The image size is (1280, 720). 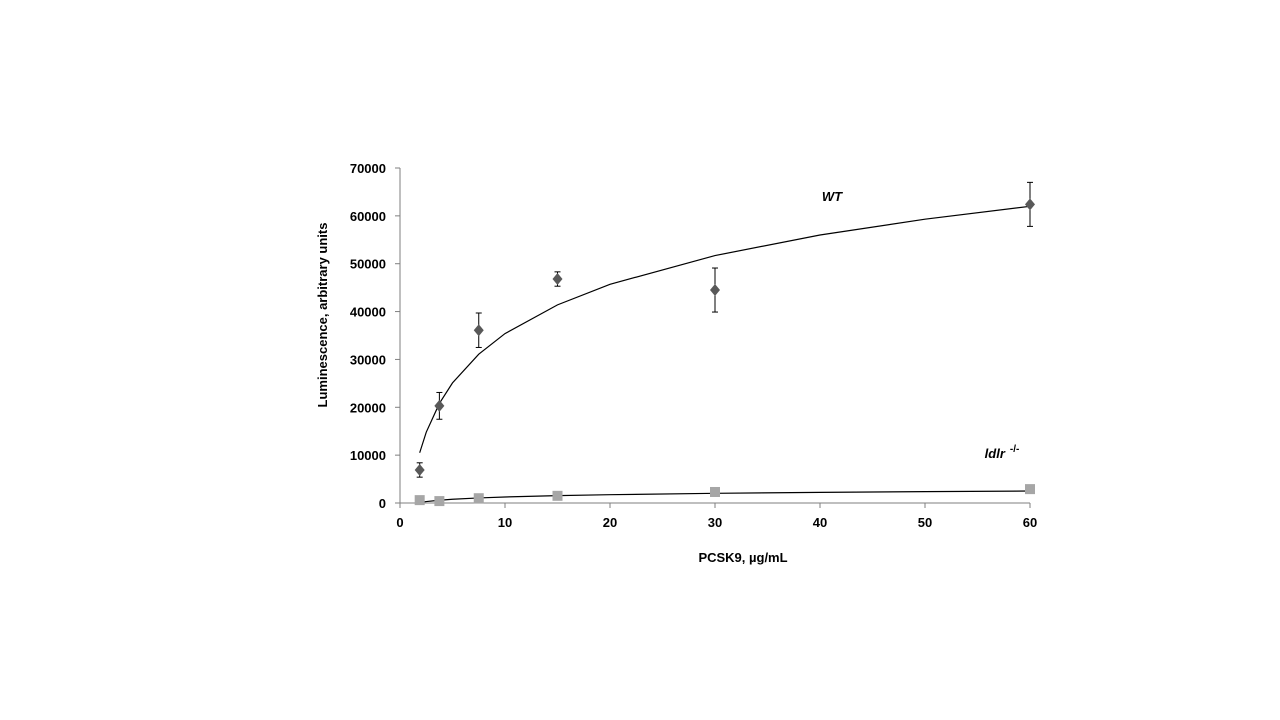 What do you see at coordinates (820, 522) in the screenshot?
I see `x-tick-label: 40` at bounding box center [820, 522].